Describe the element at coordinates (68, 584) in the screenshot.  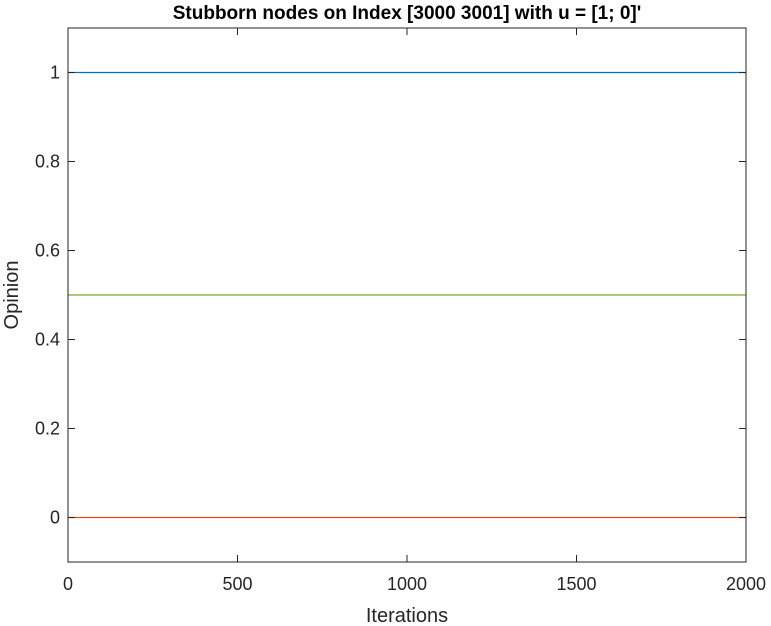
I see `x-tick-label: 0` at that location.